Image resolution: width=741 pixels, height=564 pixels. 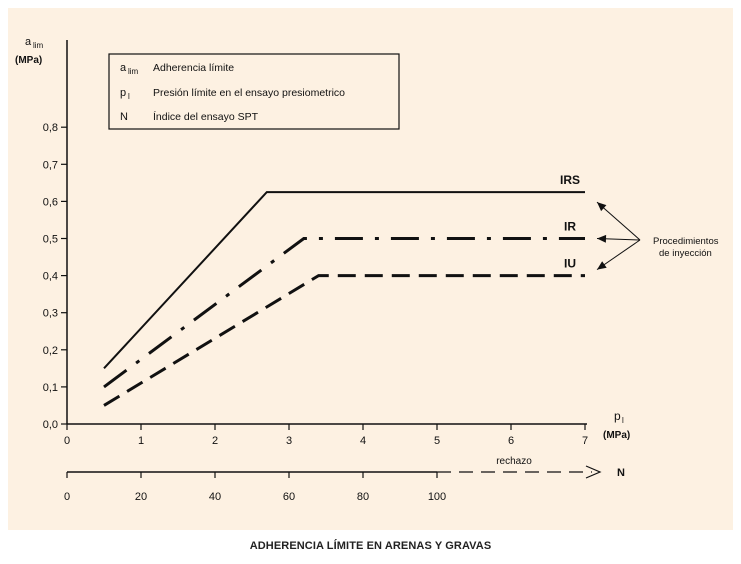 I want to click on n-axis-rejection-label: rechazo, so click(x=514, y=461).